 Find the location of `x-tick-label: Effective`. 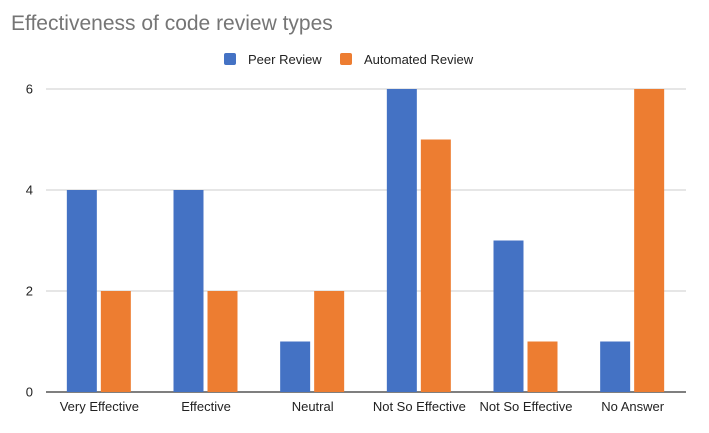

x-tick-label: Effective is located at coordinates (206, 406).